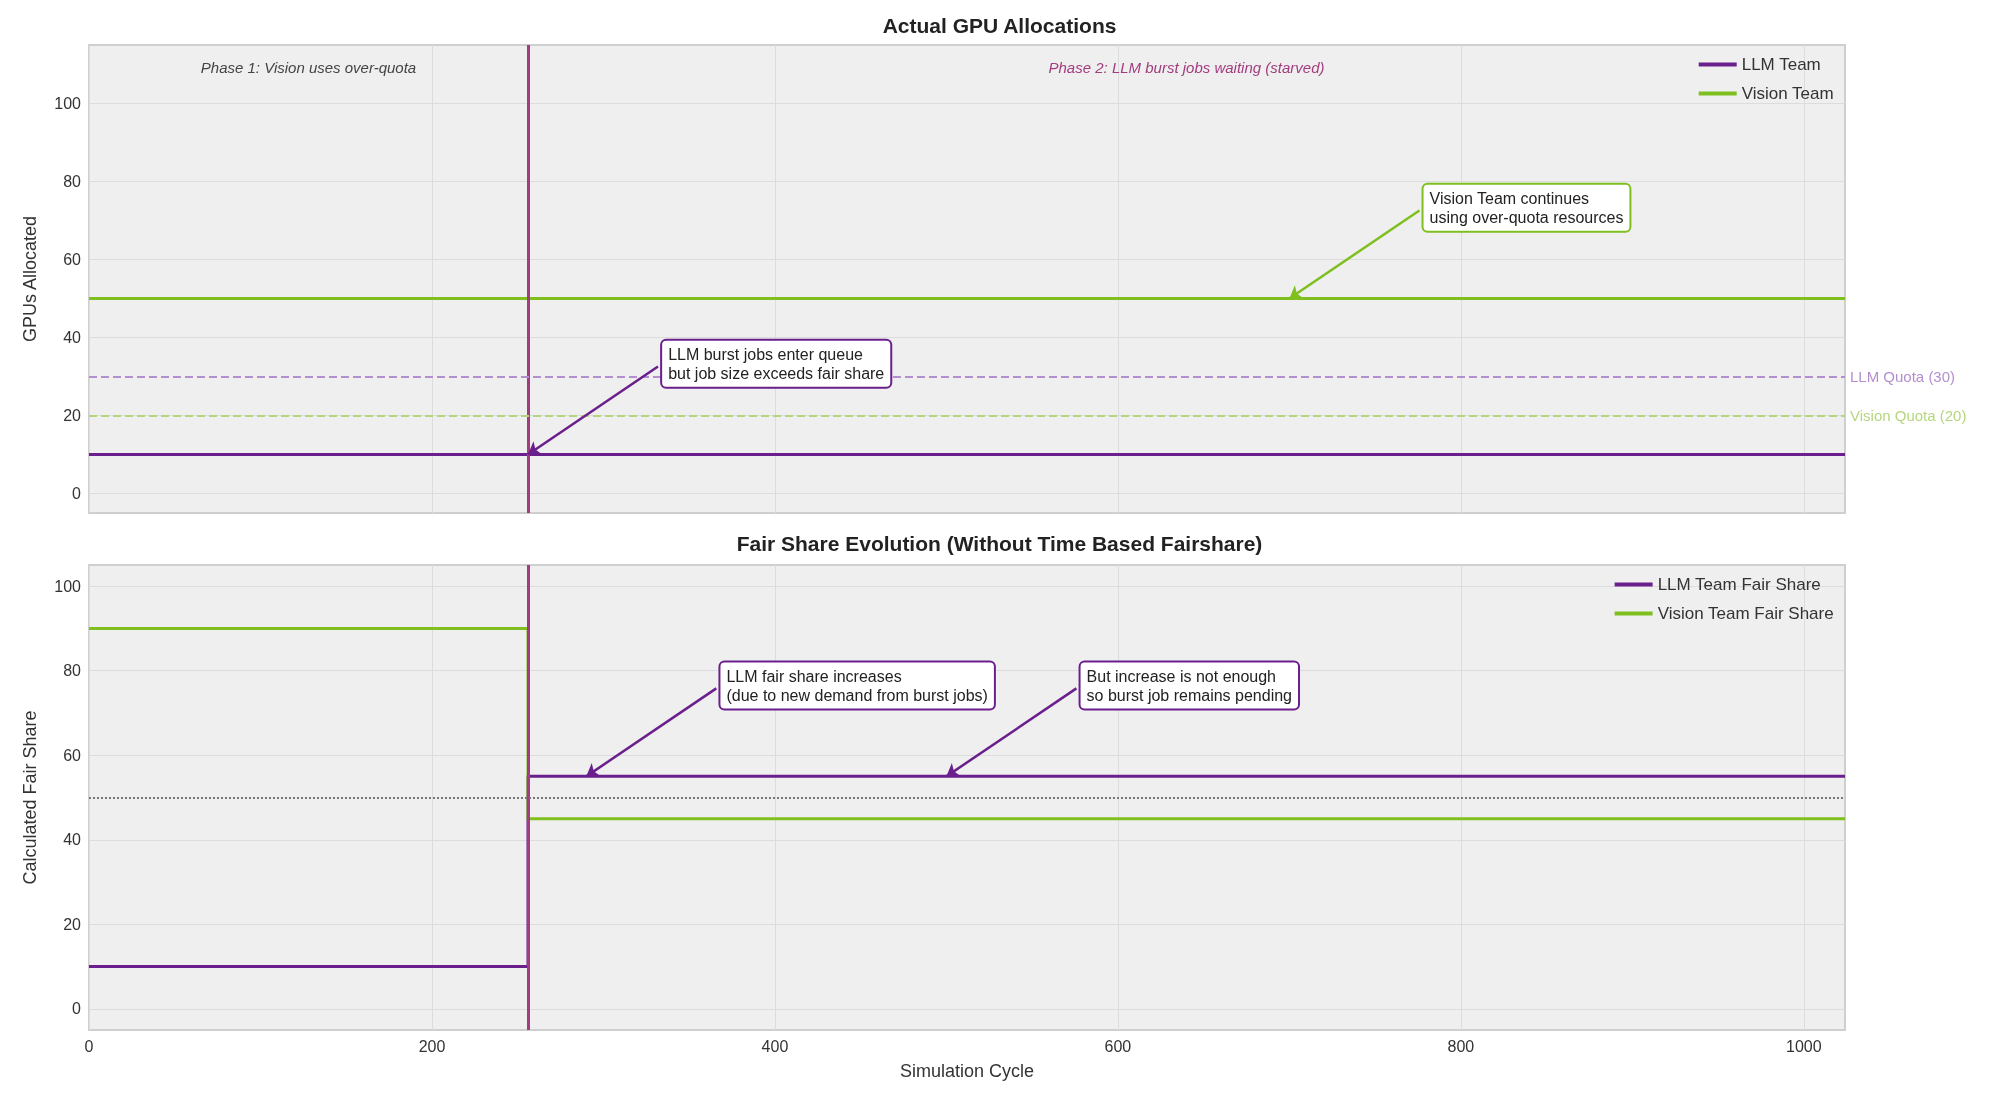  What do you see at coordinates (776, 363) in the screenshot?
I see `annotation: LLM burst jobs enter queue but job size exceeds fair share` at bounding box center [776, 363].